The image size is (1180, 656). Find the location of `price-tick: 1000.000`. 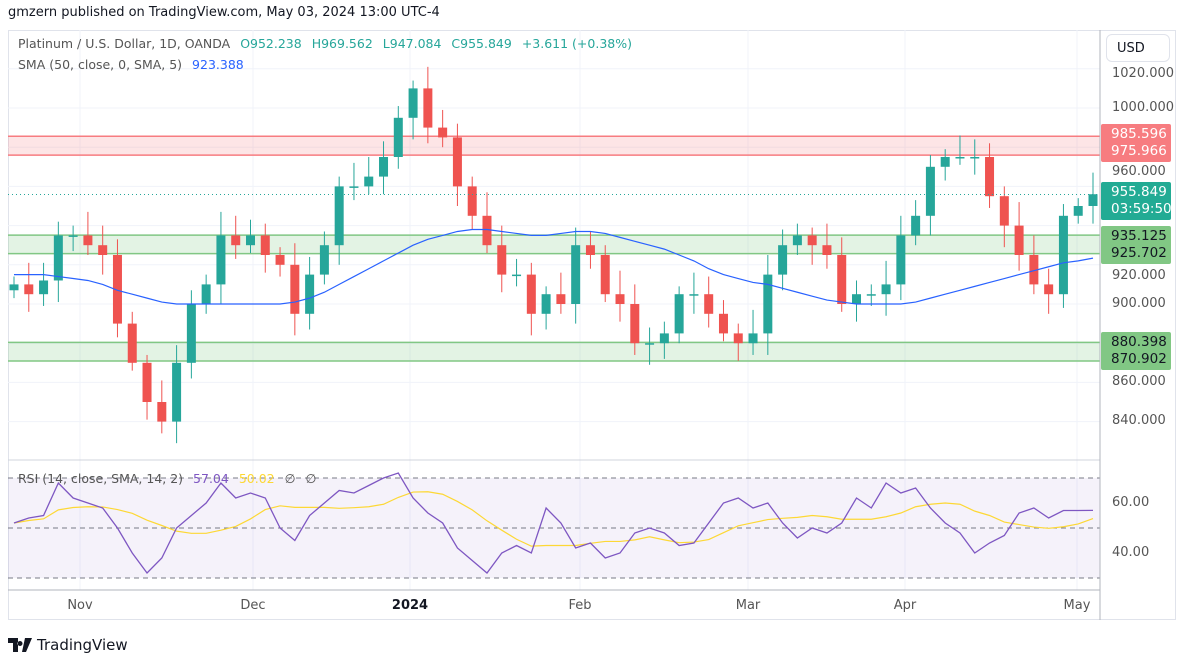

price-tick: 1000.000 is located at coordinates (1143, 107).